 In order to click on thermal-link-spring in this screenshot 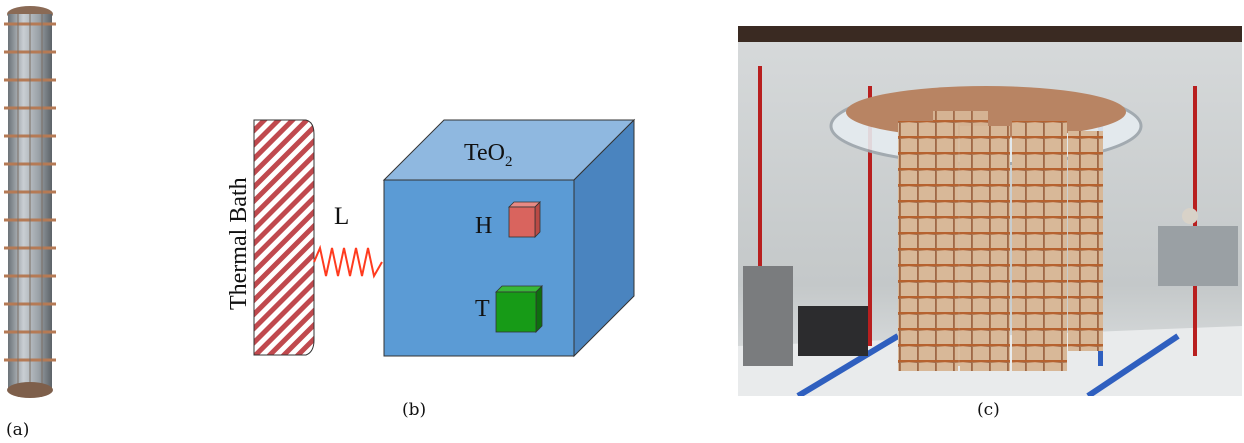, I will do `click(348, 261)`.